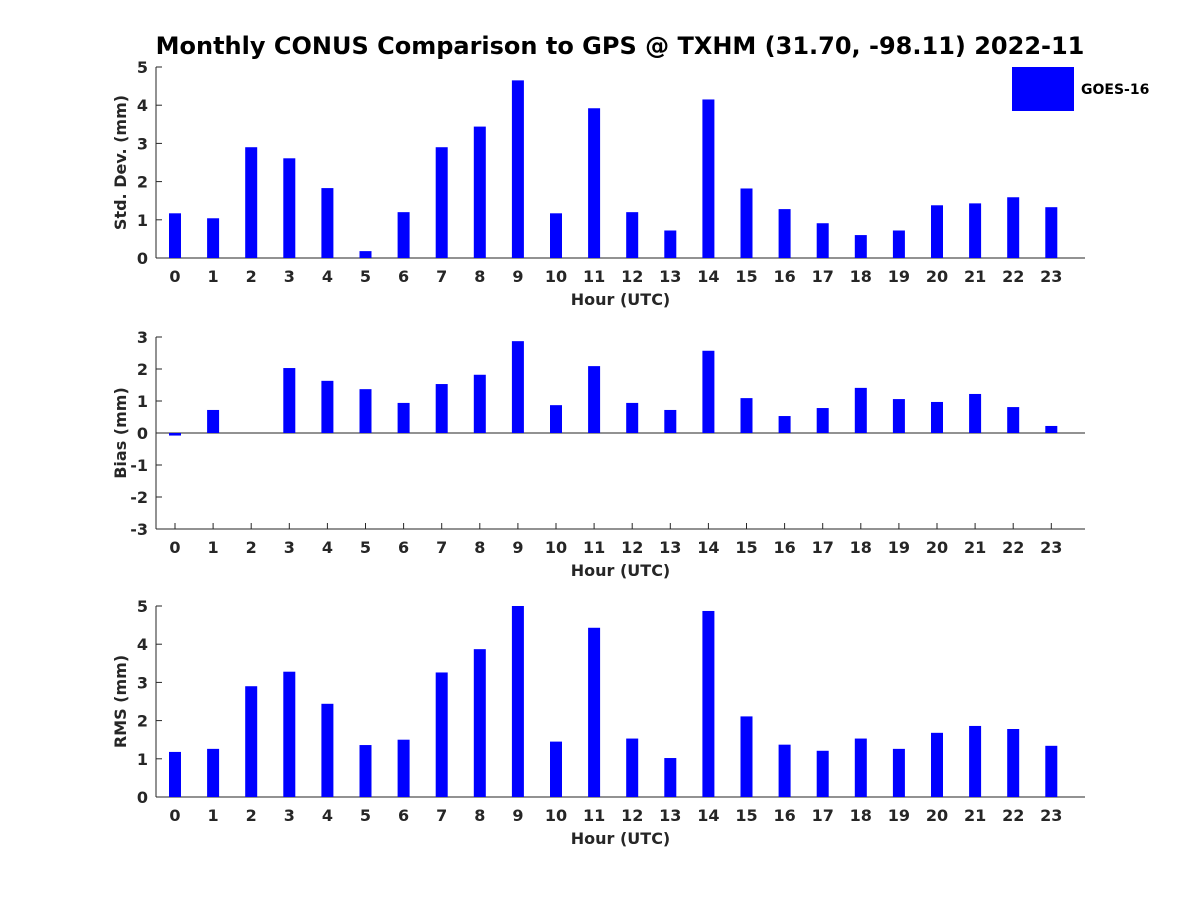 Image resolution: width=1200 pixels, height=900 pixels. What do you see at coordinates (1115, 90) in the screenshot?
I see `legend-label-goes-16: GOES-16` at bounding box center [1115, 90].